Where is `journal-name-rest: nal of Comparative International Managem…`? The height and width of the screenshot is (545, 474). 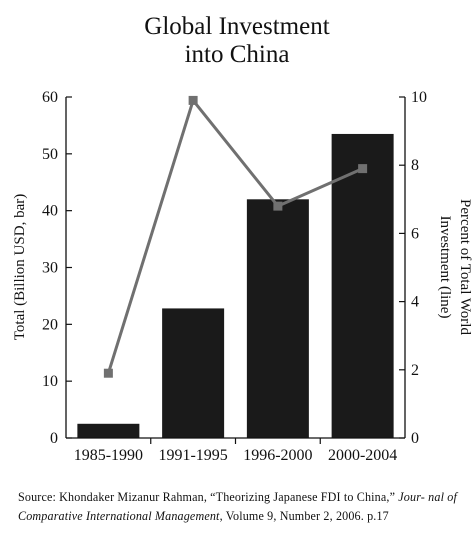 journal-name-rest: nal of Comparative International Managem… is located at coordinates (237, 506).